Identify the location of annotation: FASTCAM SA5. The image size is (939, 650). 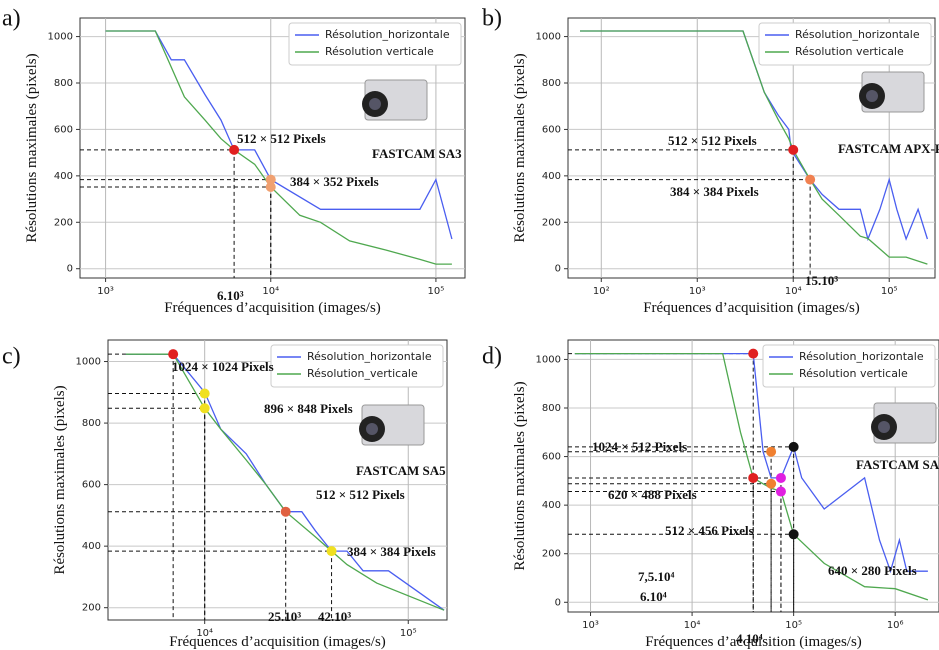
(401, 470).